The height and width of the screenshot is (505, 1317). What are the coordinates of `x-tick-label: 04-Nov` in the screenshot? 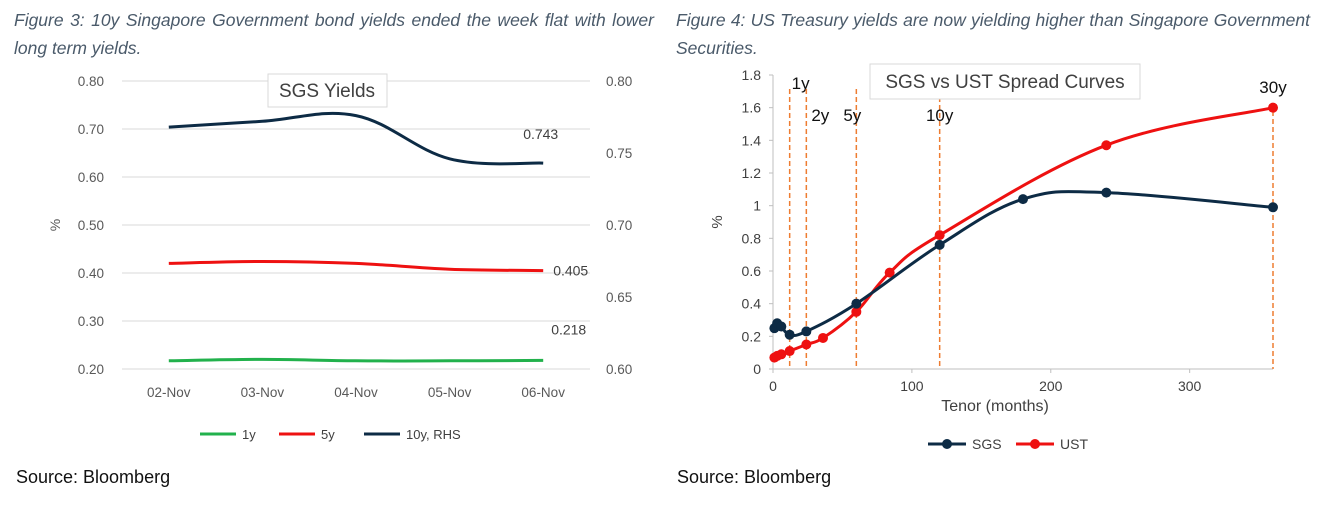 It's located at (356, 392).